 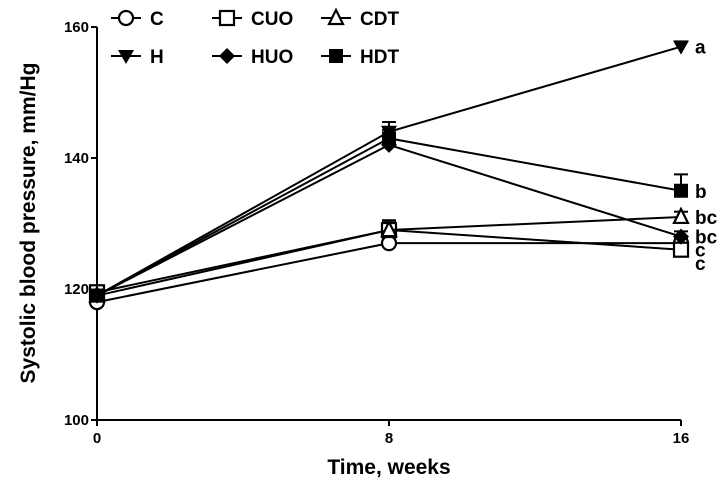 I want to click on legend-item-hdt: HDT, so click(x=360, y=57).